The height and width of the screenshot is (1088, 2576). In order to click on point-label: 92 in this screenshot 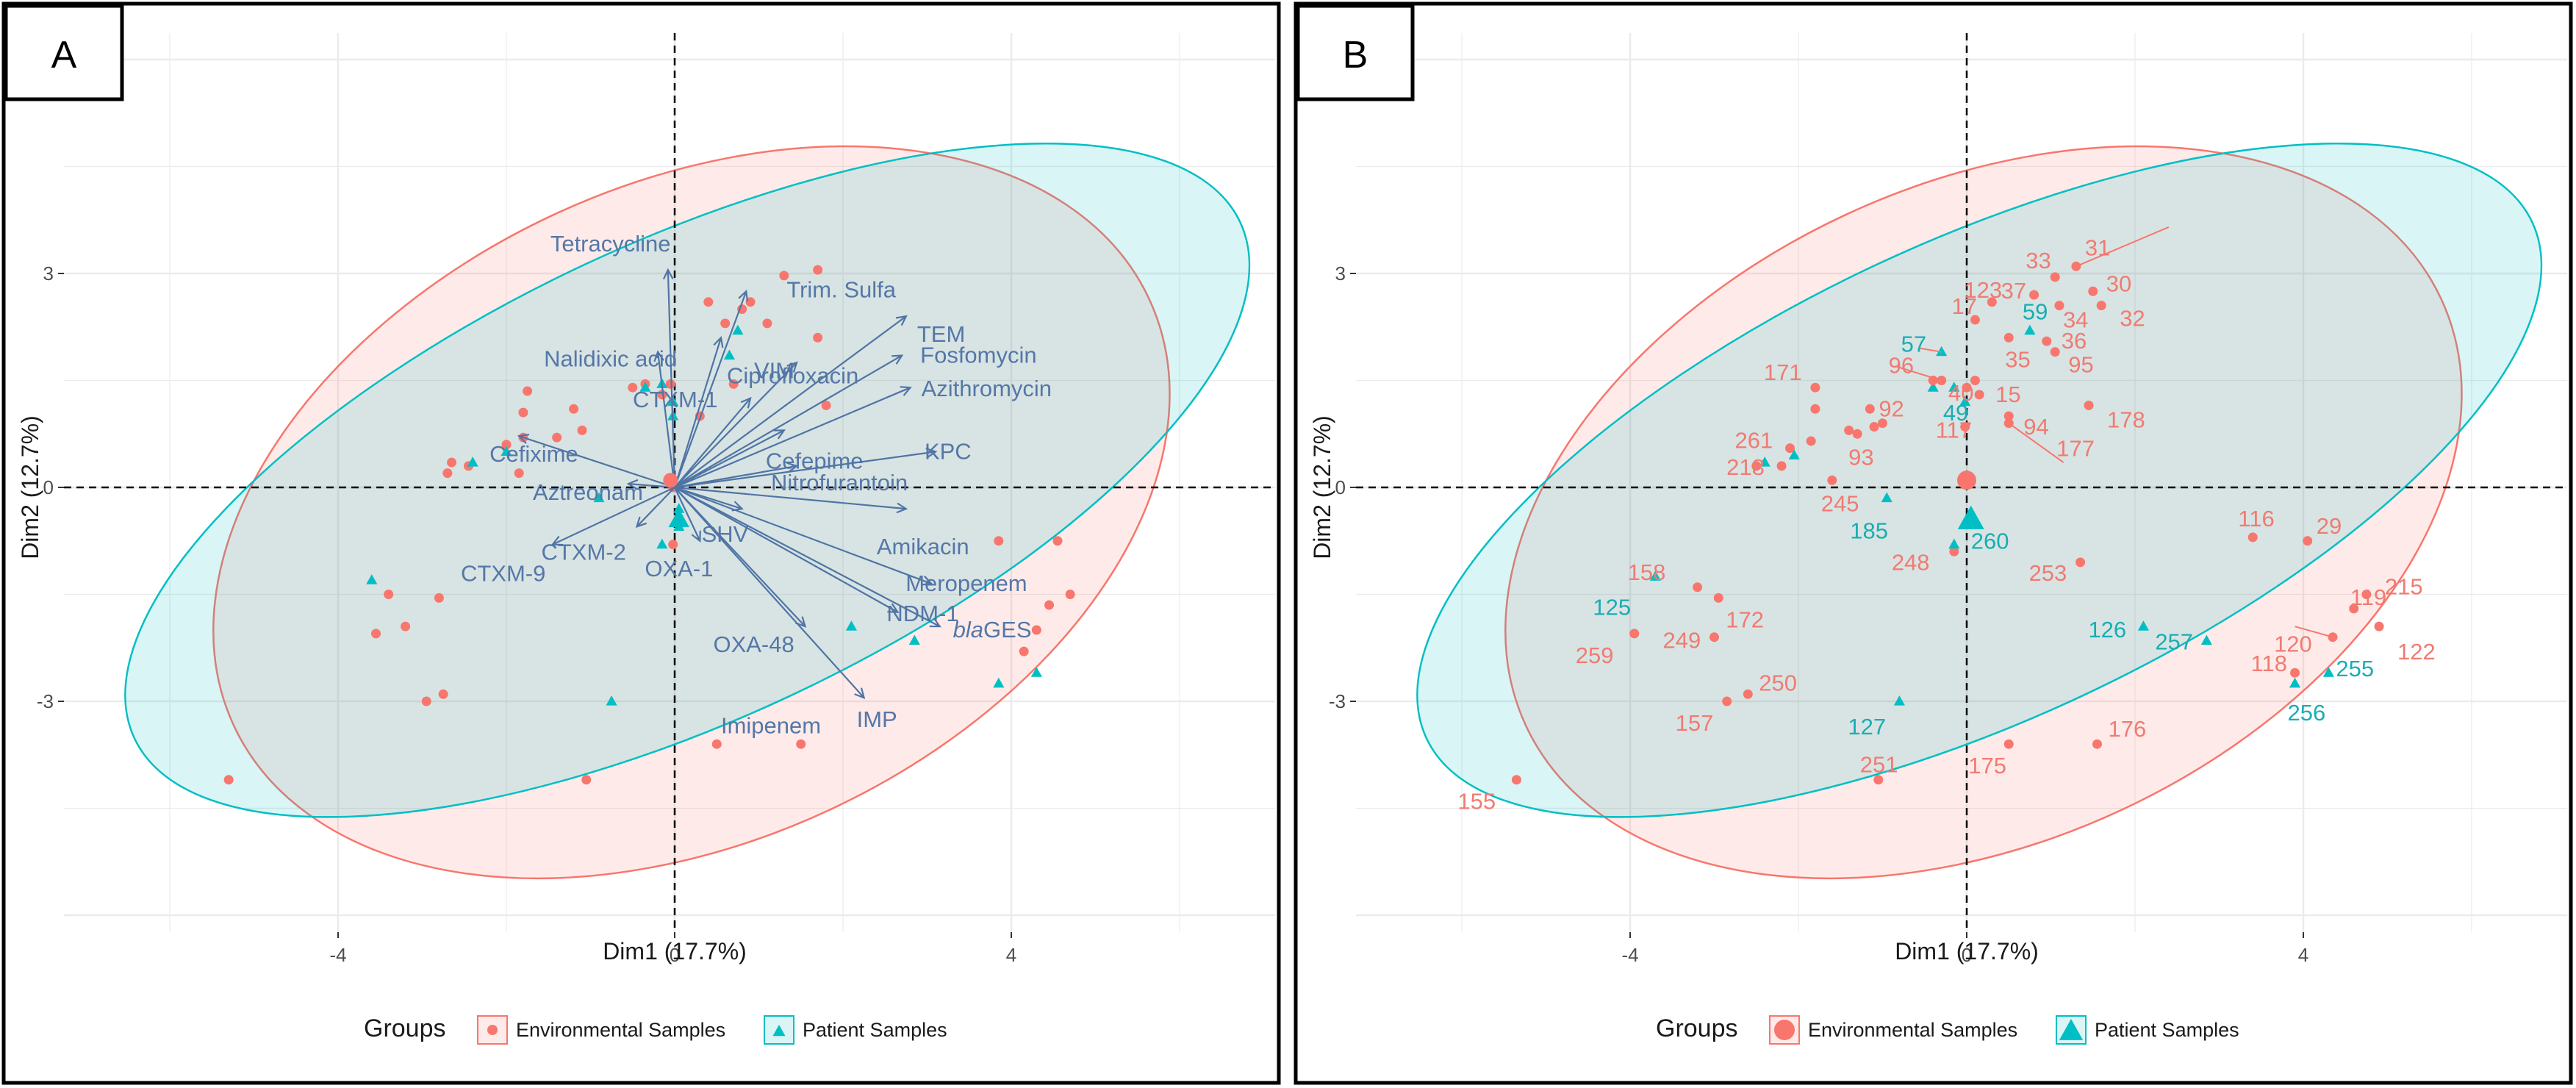, I will do `click(1891, 408)`.